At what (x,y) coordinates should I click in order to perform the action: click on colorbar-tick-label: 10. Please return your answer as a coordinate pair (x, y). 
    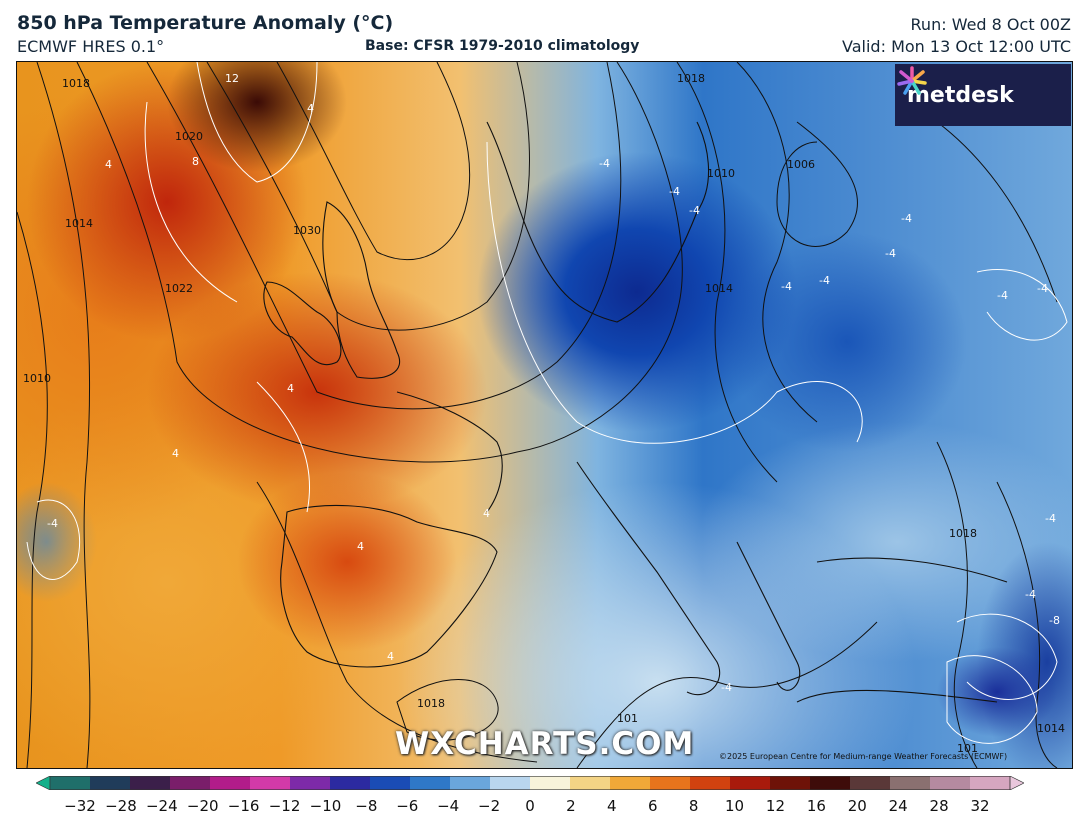
    Looking at the image, I should click on (734, 806).